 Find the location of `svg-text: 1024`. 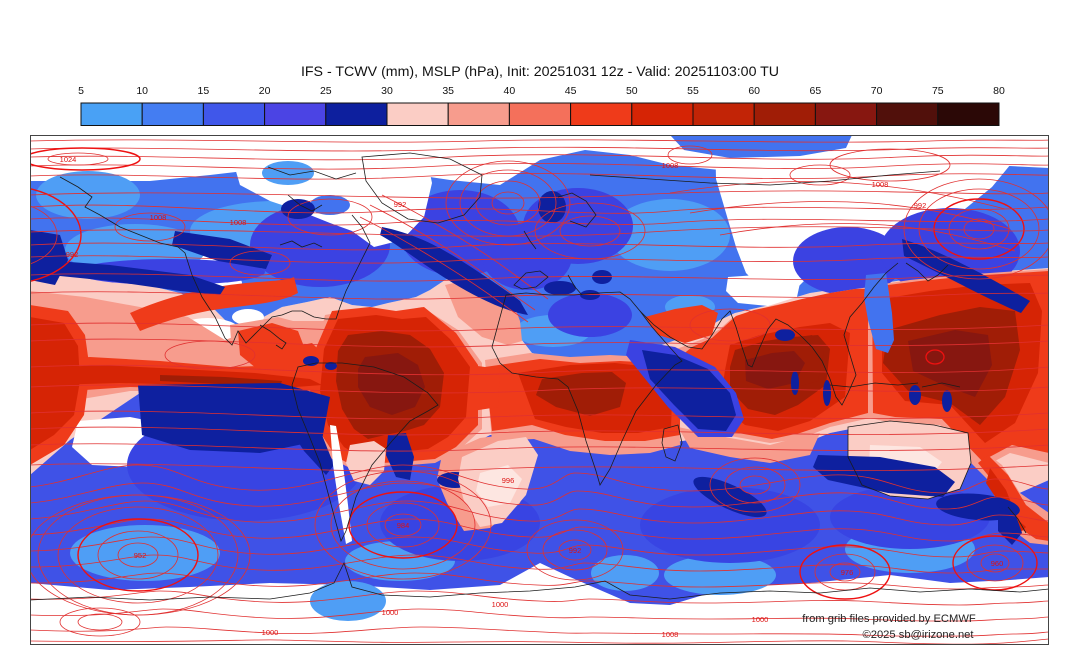

svg-text: 1024 is located at coordinates (68, 159).